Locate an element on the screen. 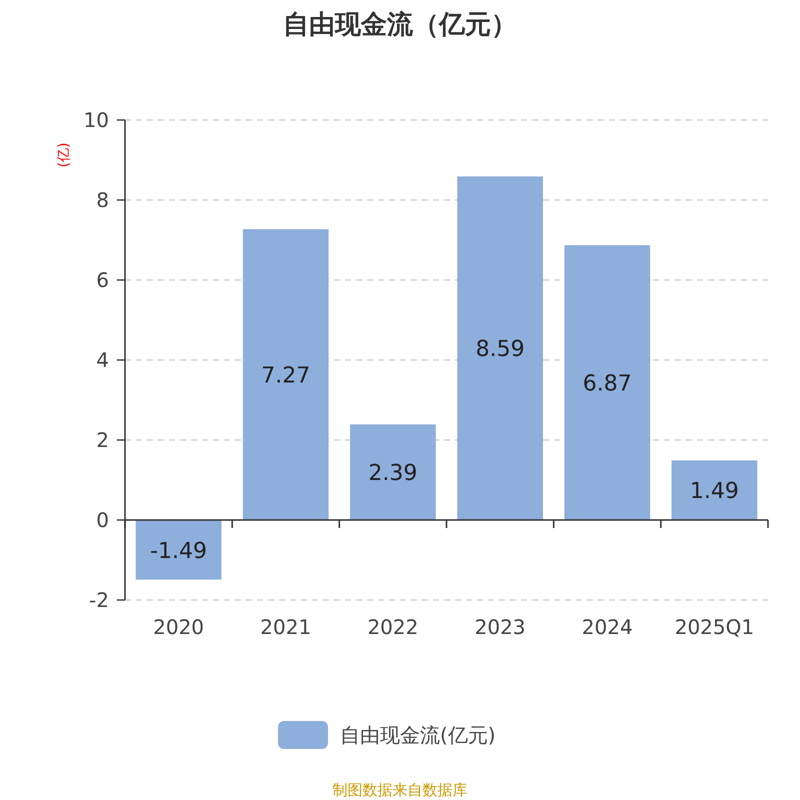 Image resolution: width=800 pixels, height=800 pixels. data-label: -1.49 is located at coordinates (179, 551).